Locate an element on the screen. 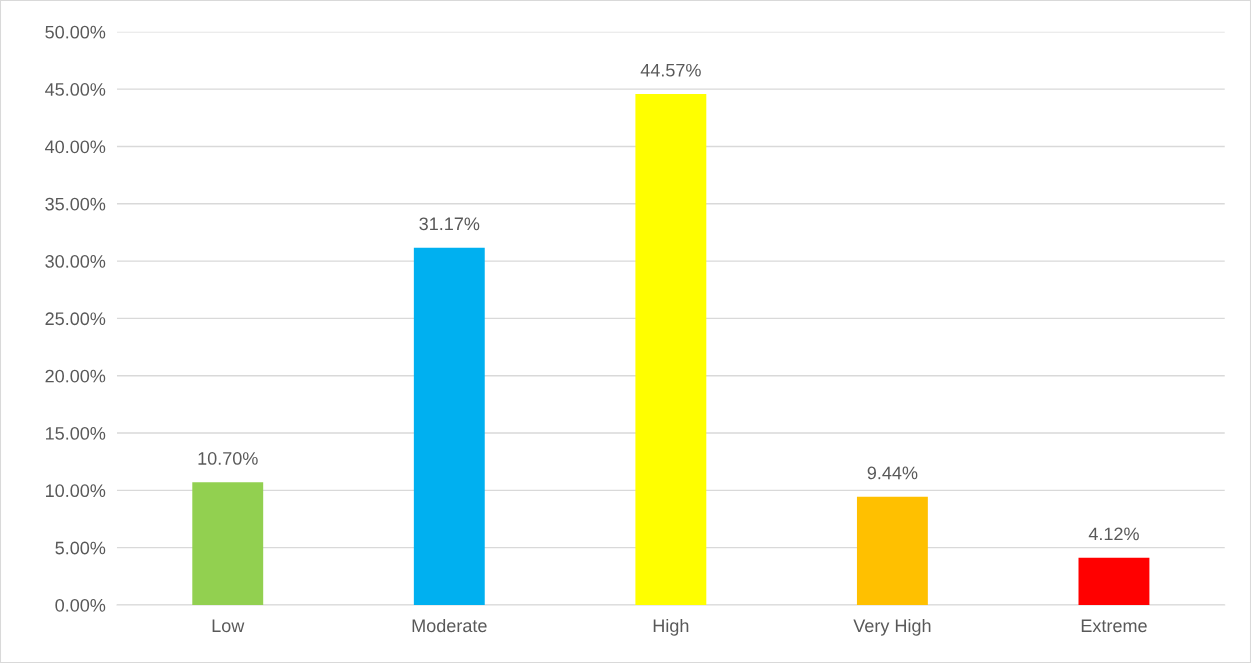 The height and width of the screenshot is (663, 1251). y-tick-label: 30.00% is located at coordinates (75, 261).